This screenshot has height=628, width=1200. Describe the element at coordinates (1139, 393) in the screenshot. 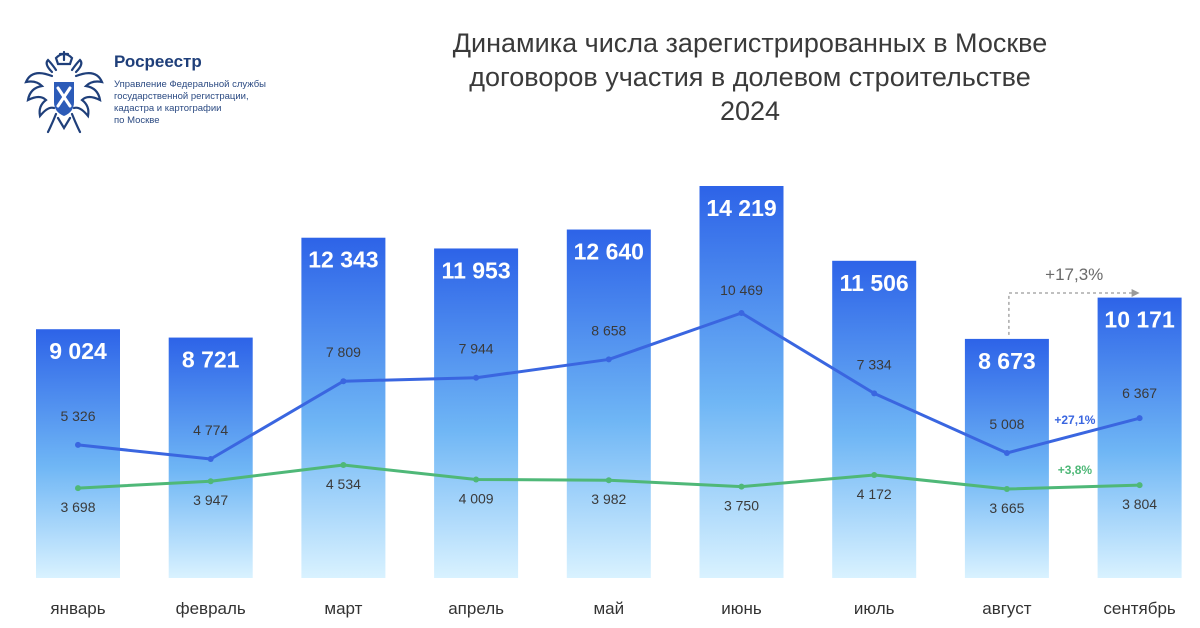

I see `blue-series-label: 6 367` at that location.